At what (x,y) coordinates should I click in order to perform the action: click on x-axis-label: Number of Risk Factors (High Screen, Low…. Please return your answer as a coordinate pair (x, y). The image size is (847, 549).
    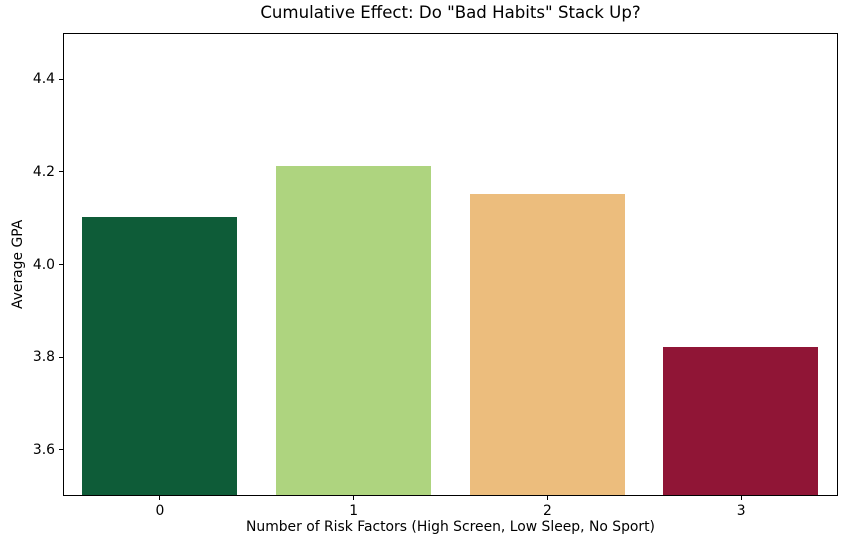
    Looking at the image, I should click on (450, 527).